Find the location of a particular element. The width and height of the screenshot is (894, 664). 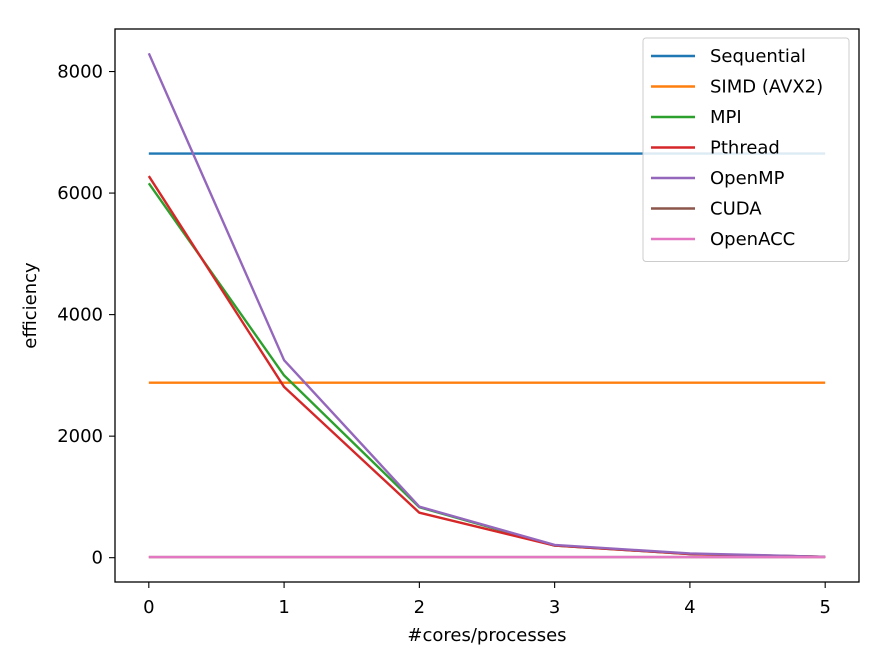

legend-label: OpenMP is located at coordinates (747, 178).